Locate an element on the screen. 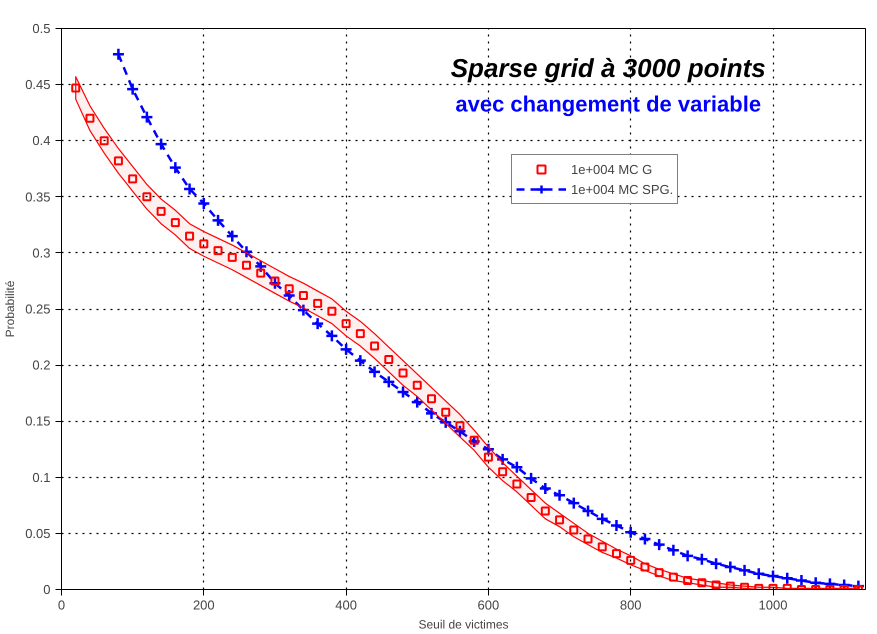  legend-label: 1e+004 MC SPG. is located at coordinates (622, 189).